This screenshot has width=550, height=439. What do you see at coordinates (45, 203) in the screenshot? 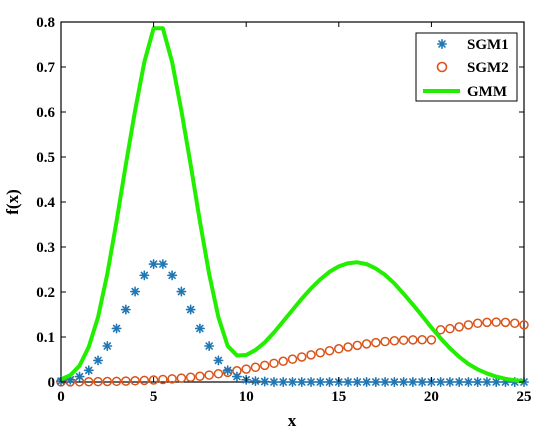
I see `y-tick-label: 0.4` at bounding box center [45, 203].